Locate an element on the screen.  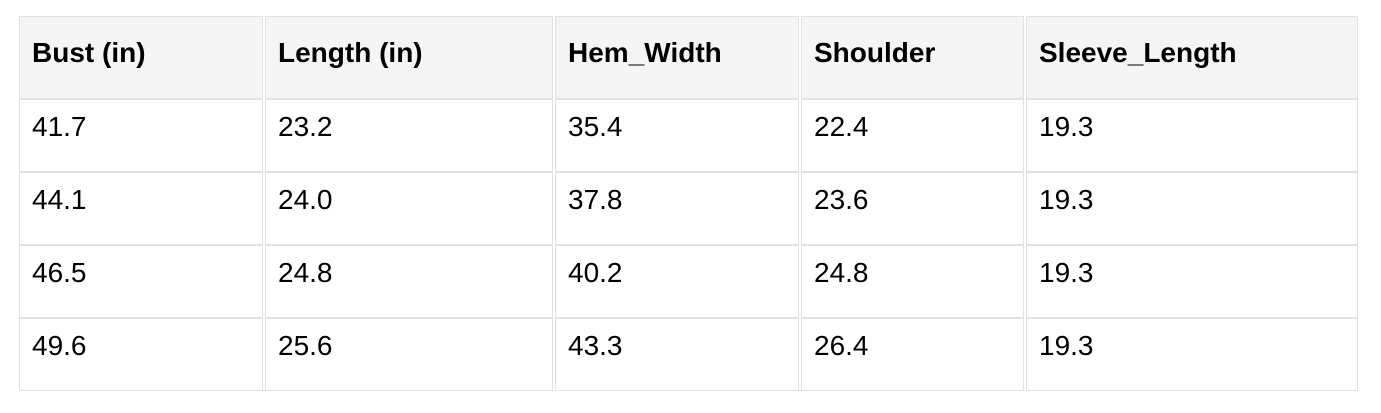
column-header-sleeve-length: Sleeve_Length is located at coordinates (1192, 57).